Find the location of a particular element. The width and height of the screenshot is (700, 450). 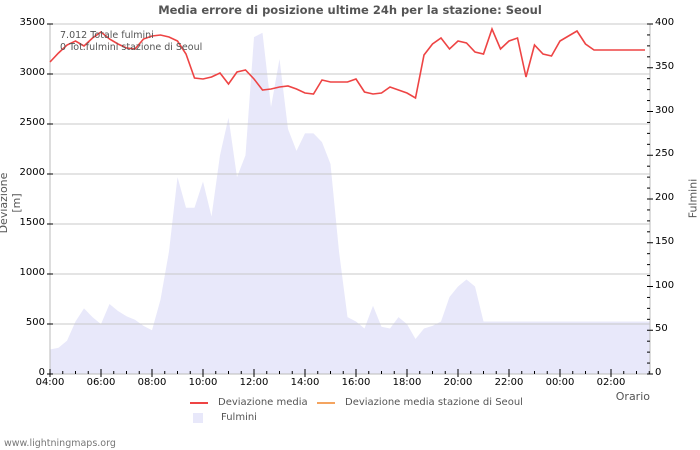

x-tick-label: 14:00 is located at coordinates (305, 382).